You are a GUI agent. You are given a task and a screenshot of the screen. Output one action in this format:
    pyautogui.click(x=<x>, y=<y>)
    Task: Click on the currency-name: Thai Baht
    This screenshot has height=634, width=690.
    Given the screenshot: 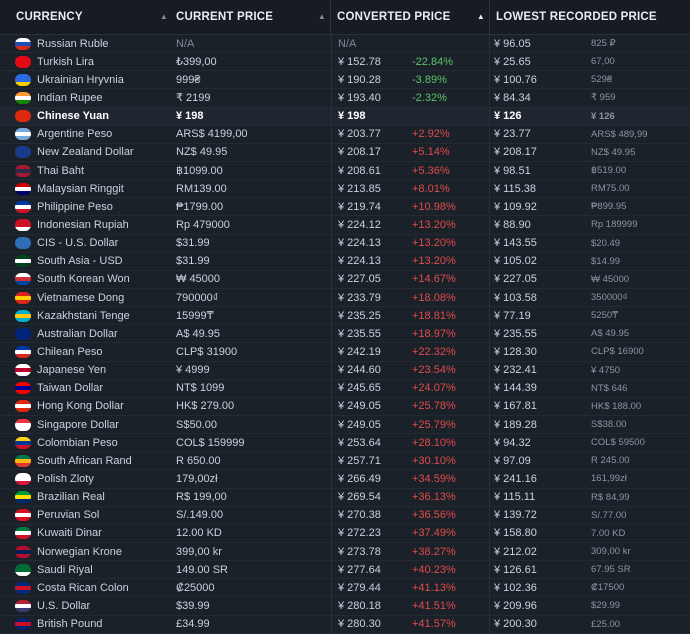 What is the action you would take?
    pyautogui.click(x=61, y=170)
    